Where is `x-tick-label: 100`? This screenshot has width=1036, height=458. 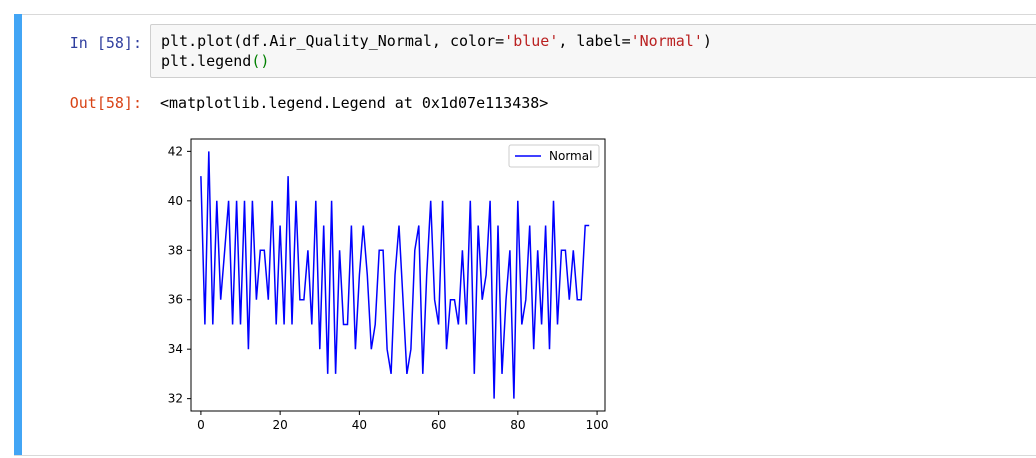 x-tick-label: 100 is located at coordinates (597, 425).